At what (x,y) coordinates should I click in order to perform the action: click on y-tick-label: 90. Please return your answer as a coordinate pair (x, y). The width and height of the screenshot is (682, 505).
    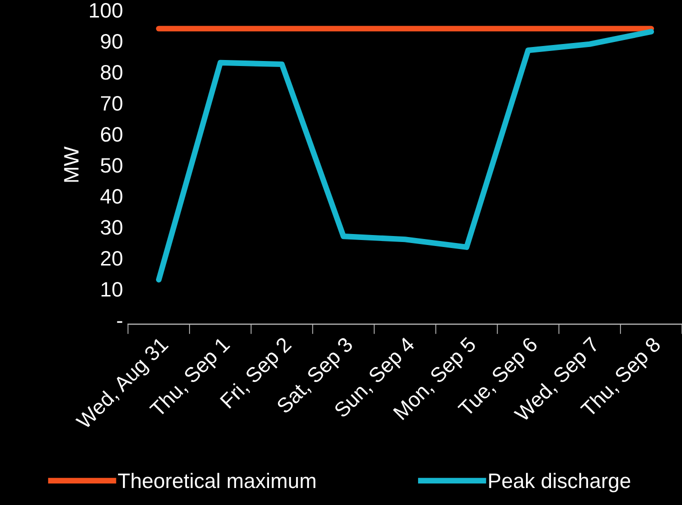
    Looking at the image, I should click on (111, 41).